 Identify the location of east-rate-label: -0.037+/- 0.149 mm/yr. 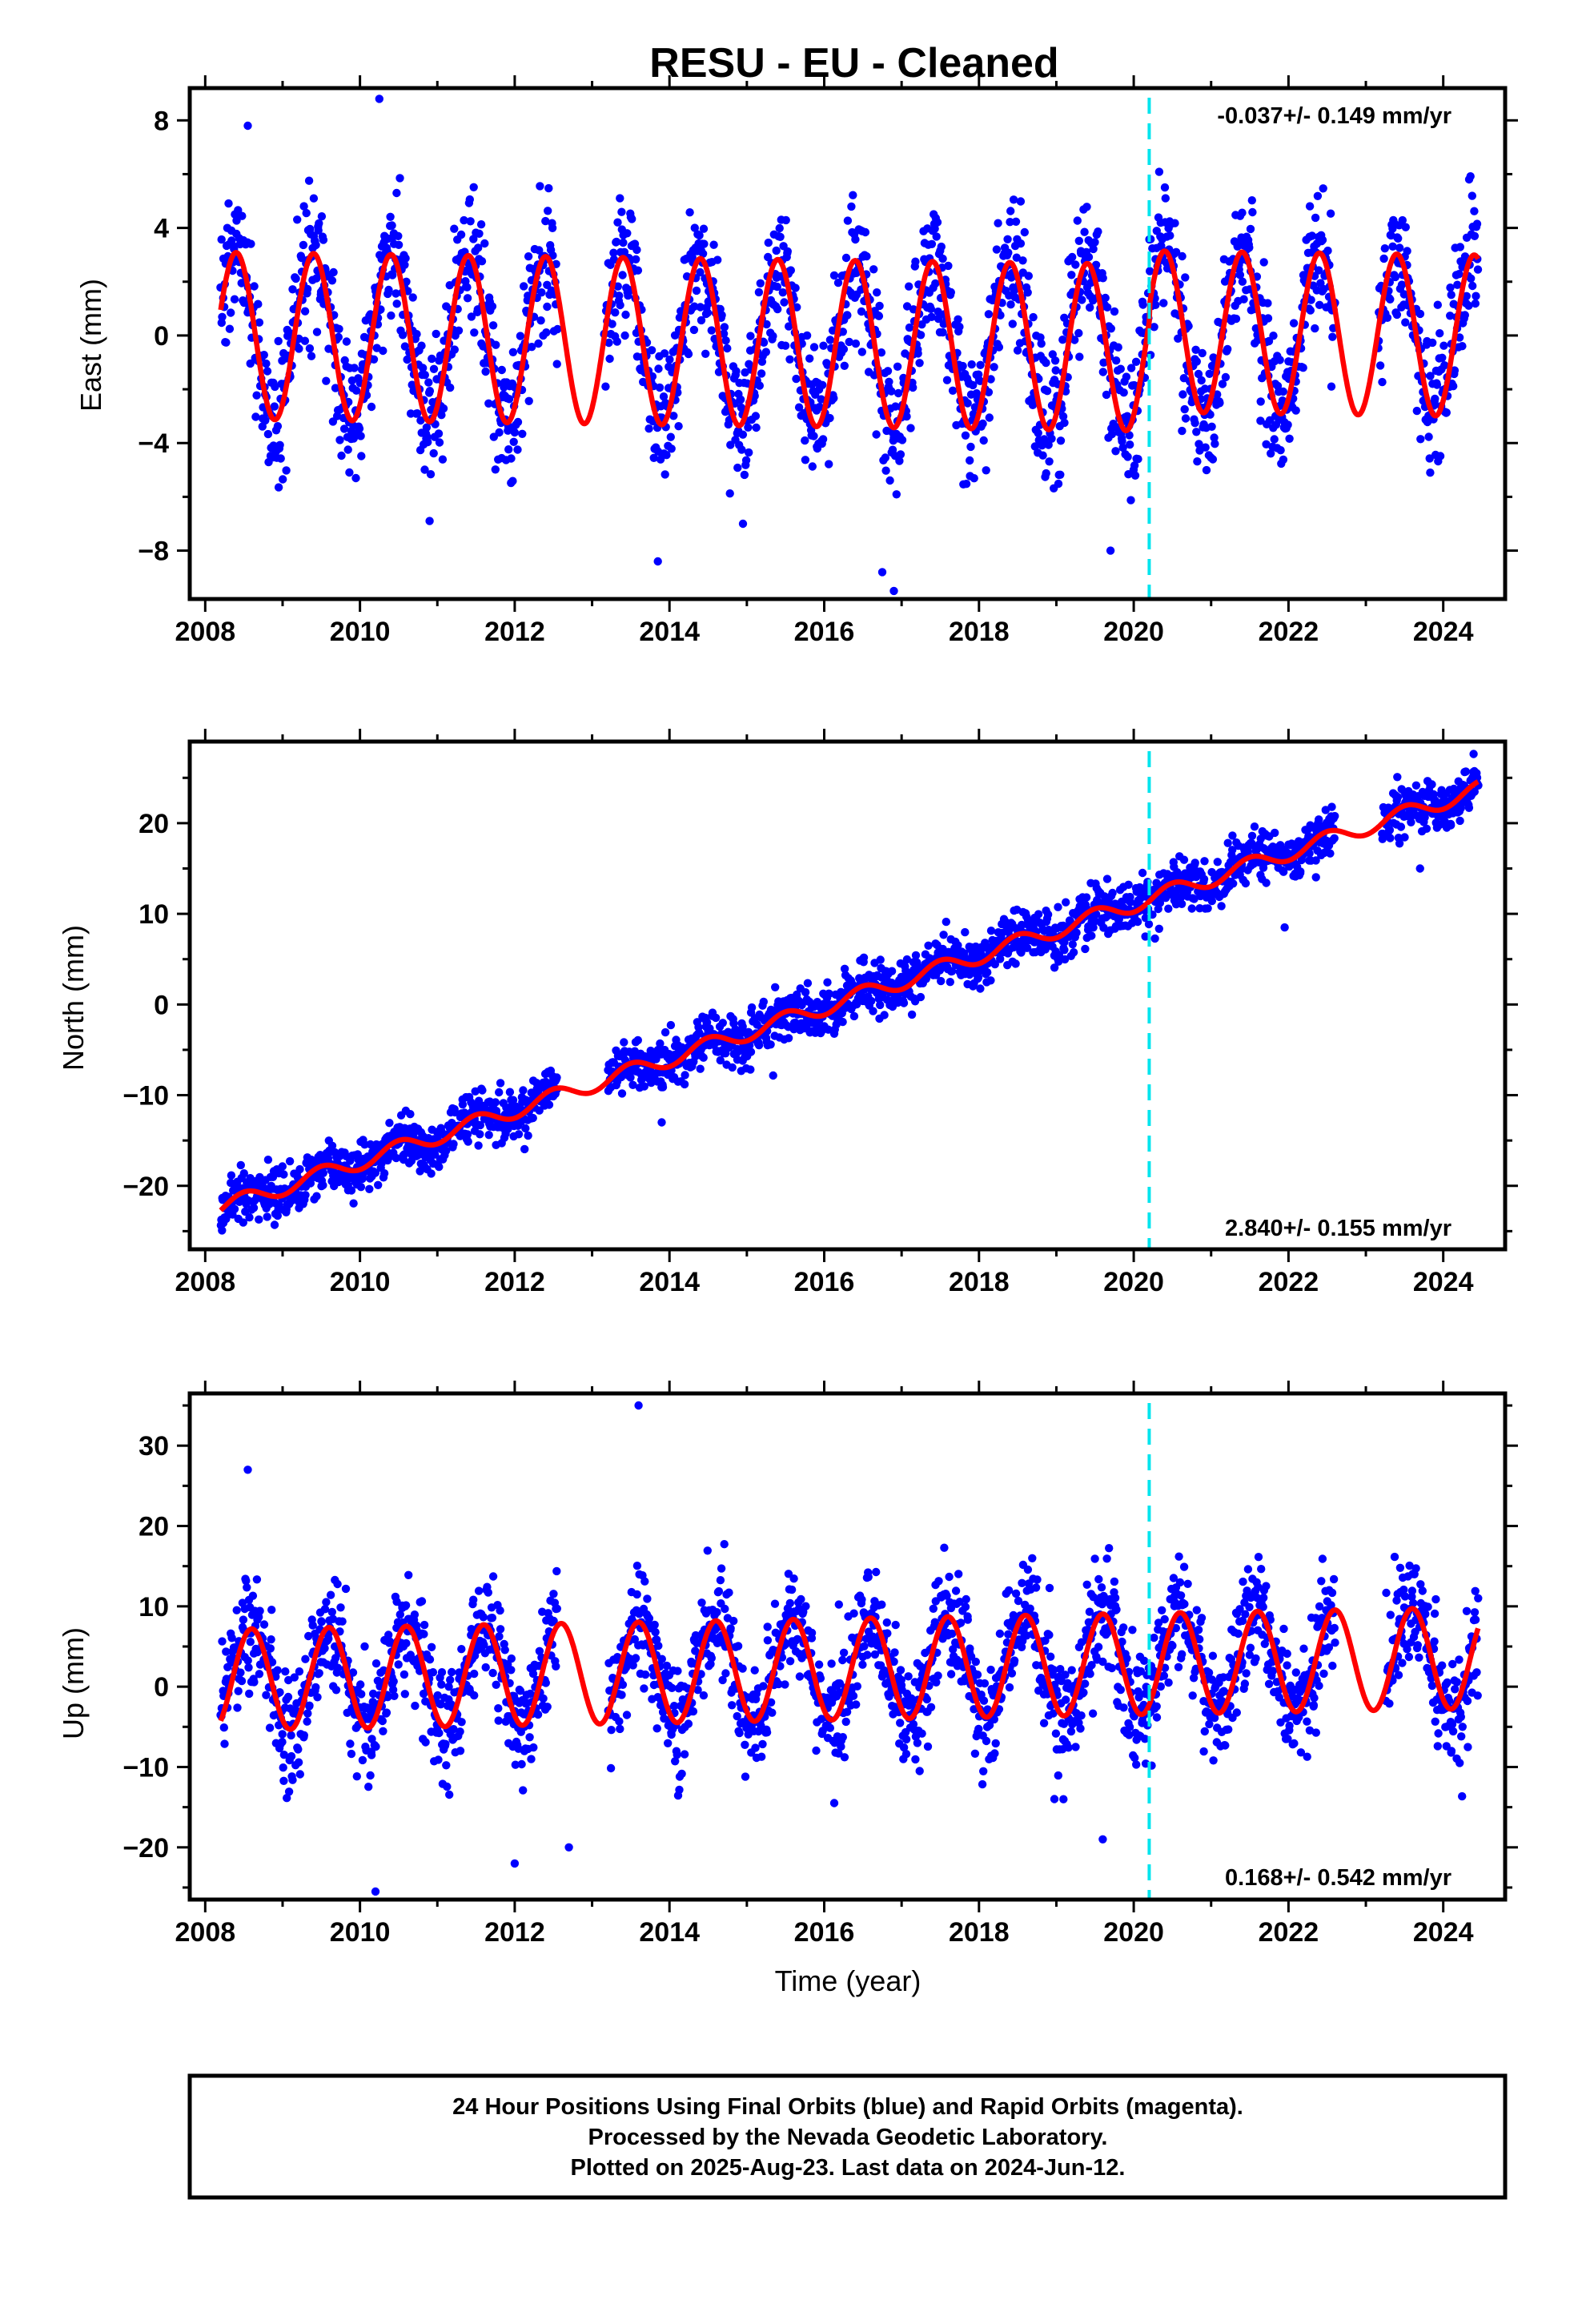
(1334, 116).